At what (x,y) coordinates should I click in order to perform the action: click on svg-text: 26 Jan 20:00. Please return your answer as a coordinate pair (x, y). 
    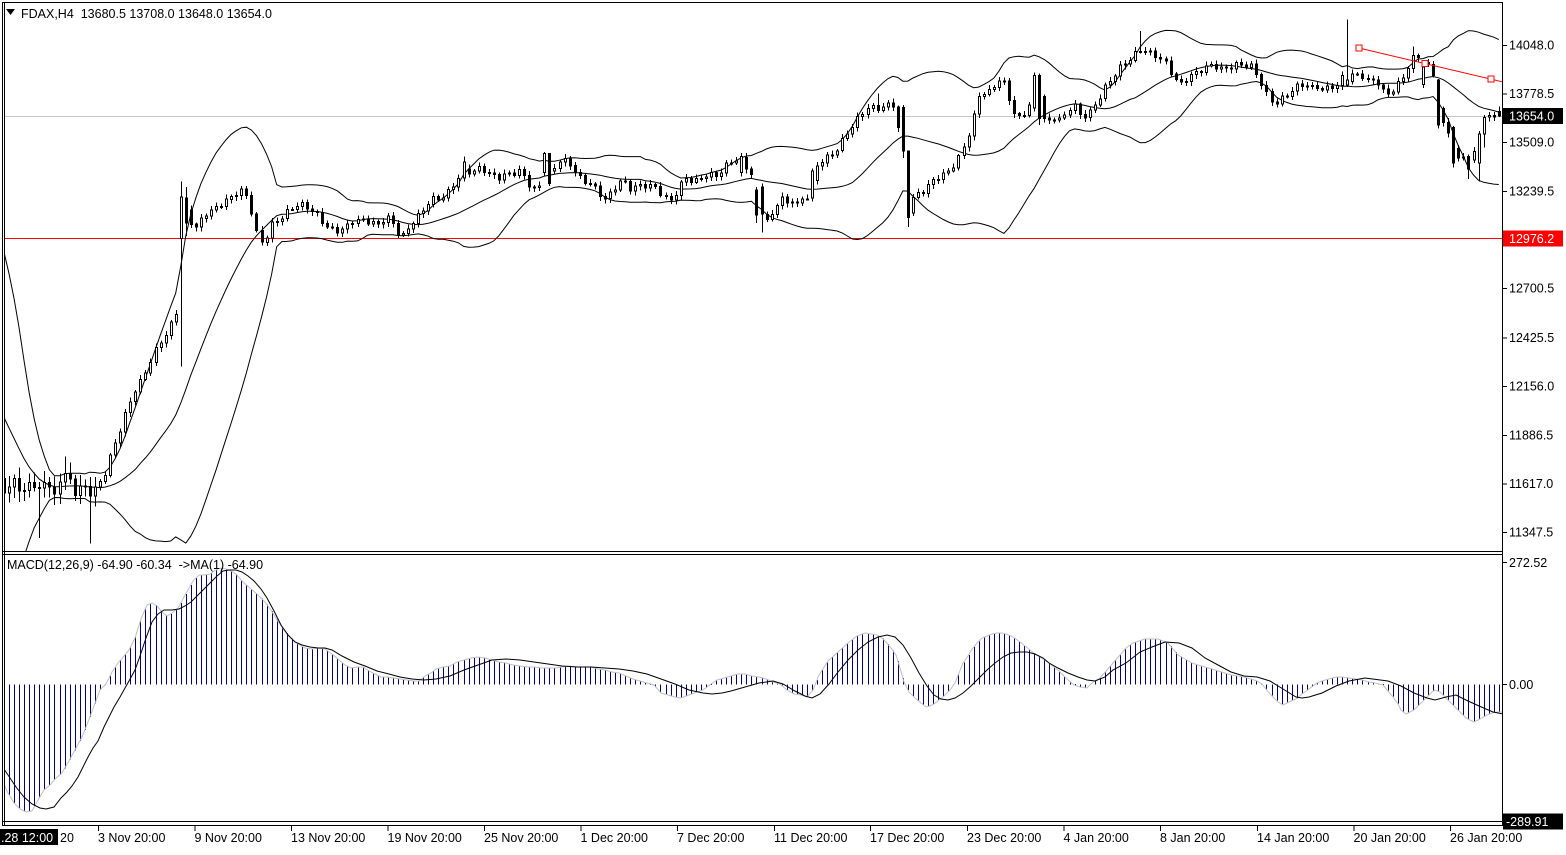
    Looking at the image, I should click on (1486, 838).